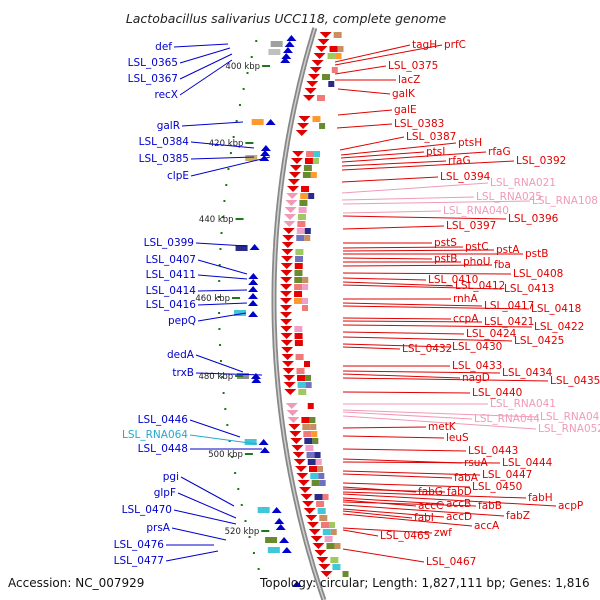 This screenshot has height=600, width=600. What do you see at coordinates (226, 144) in the screenshot?
I see `kbp-tick-label: 420 kbp` at bounding box center [226, 144].